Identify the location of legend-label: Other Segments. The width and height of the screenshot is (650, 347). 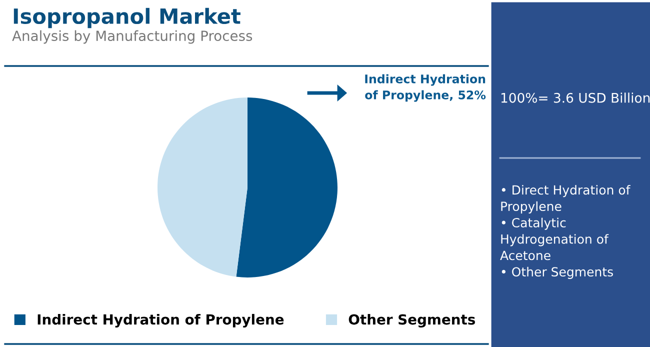
(411, 321).